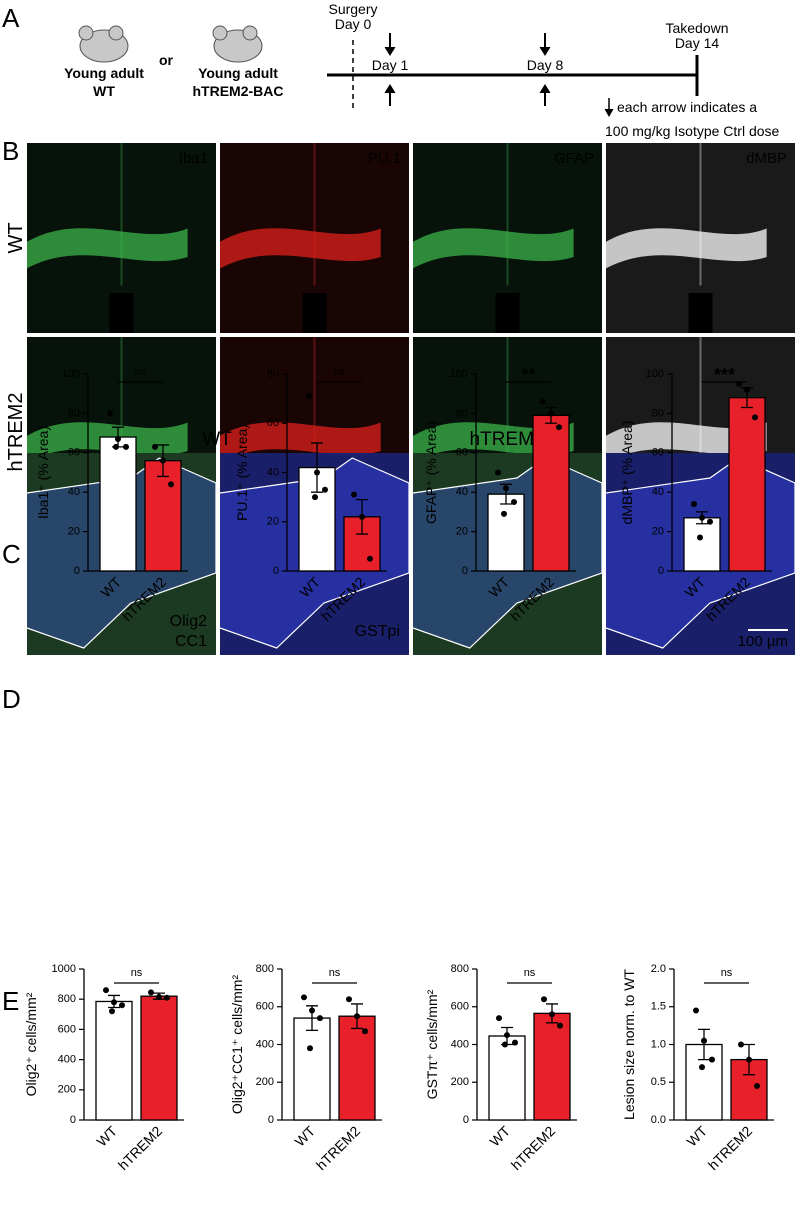 The width and height of the screenshot is (800, 1231). What do you see at coordinates (193, 158) in the screenshot?
I see `channel-label: Iba1` at bounding box center [193, 158].